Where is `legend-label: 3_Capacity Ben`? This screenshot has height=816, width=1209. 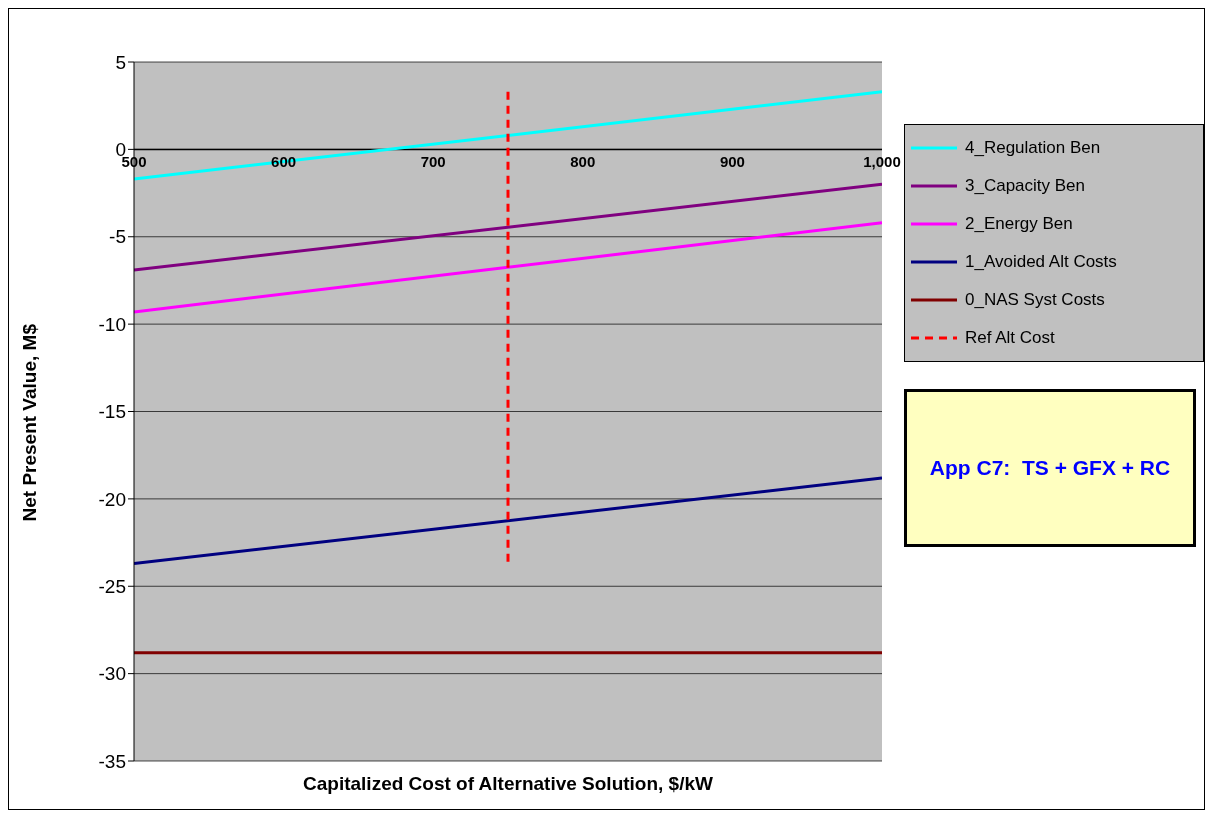
legend-label: 3_Capacity Ben is located at coordinates (1025, 186).